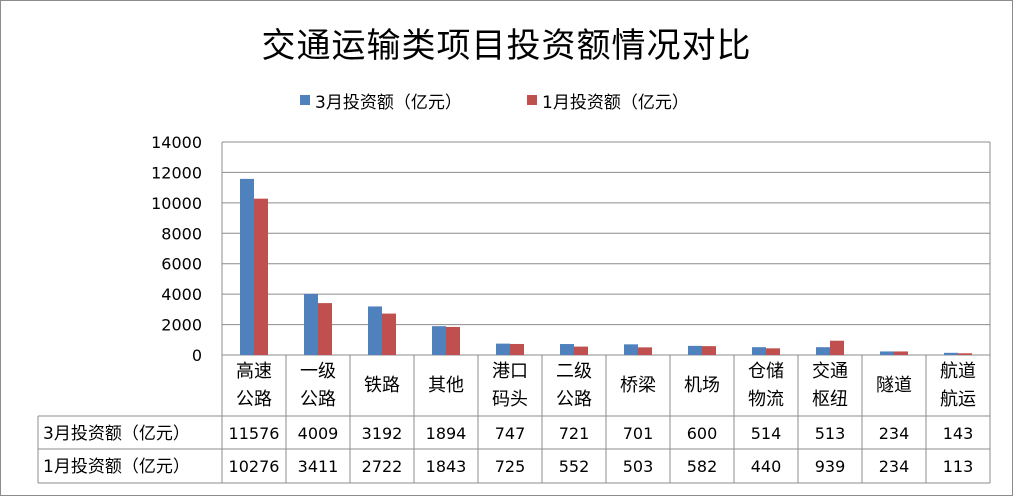  Describe the element at coordinates (702, 433) in the screenshot. I see `table-cell-series-1-cat-7: 600` at that location.